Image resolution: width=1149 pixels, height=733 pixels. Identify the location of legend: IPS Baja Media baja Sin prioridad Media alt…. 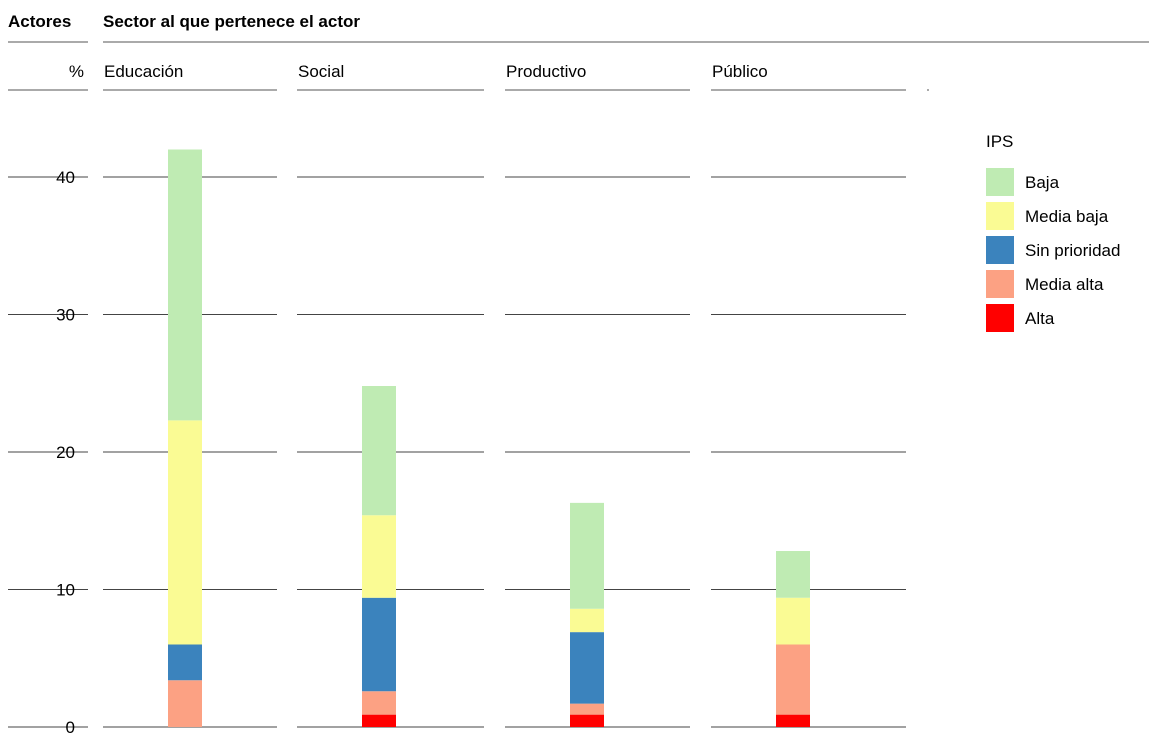
(1053, 232).